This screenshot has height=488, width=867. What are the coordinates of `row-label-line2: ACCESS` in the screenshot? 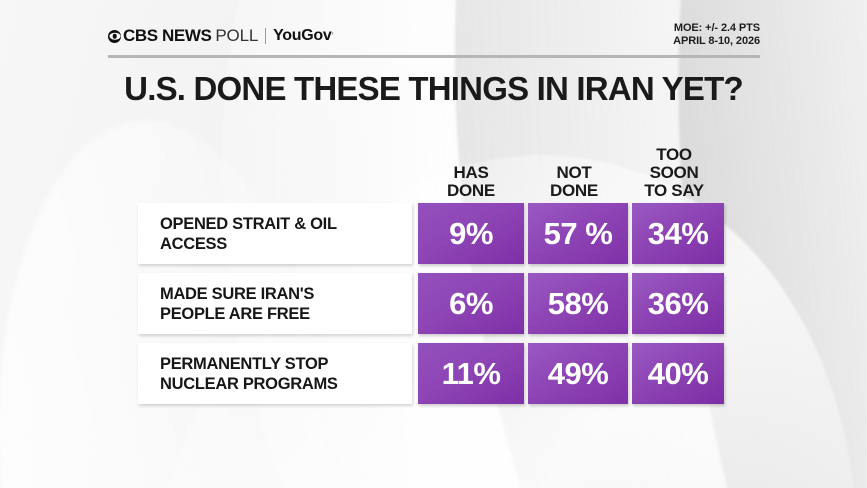 It's located at (193, 243).